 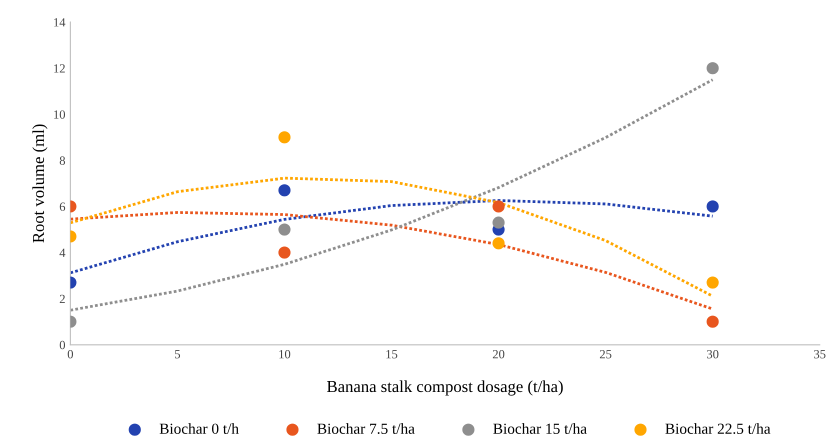 I want to click on y-tick-label: 10, so click(x=60, y=114).